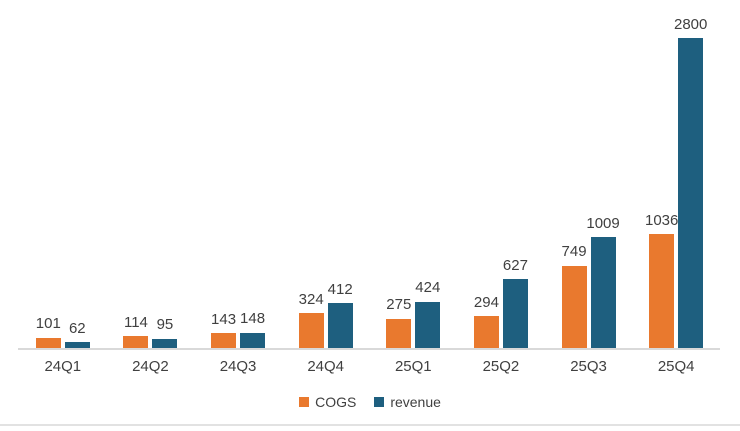  Describe the element at coordinates (603, 293) in the screenshot. I see `bar-revenue-25q3` at that location.